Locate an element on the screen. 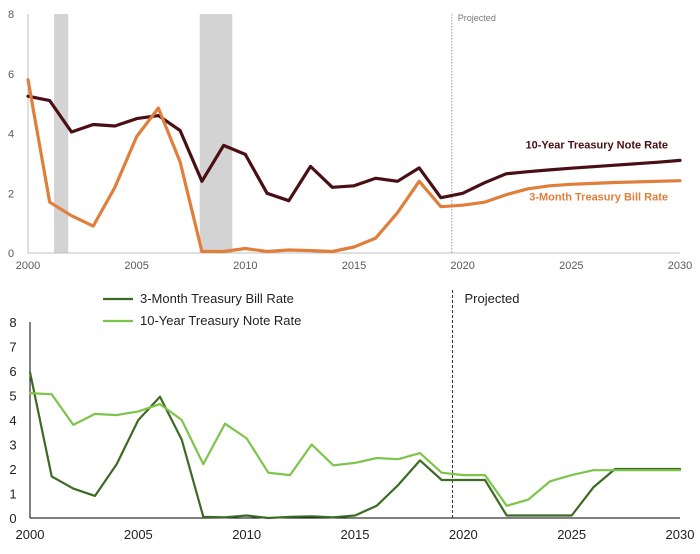 Image resolution: width=700 pixels, height=554 pixels. legend-label-1: 10-Year Treasury Note Rate is located at coordinates (220, 320).